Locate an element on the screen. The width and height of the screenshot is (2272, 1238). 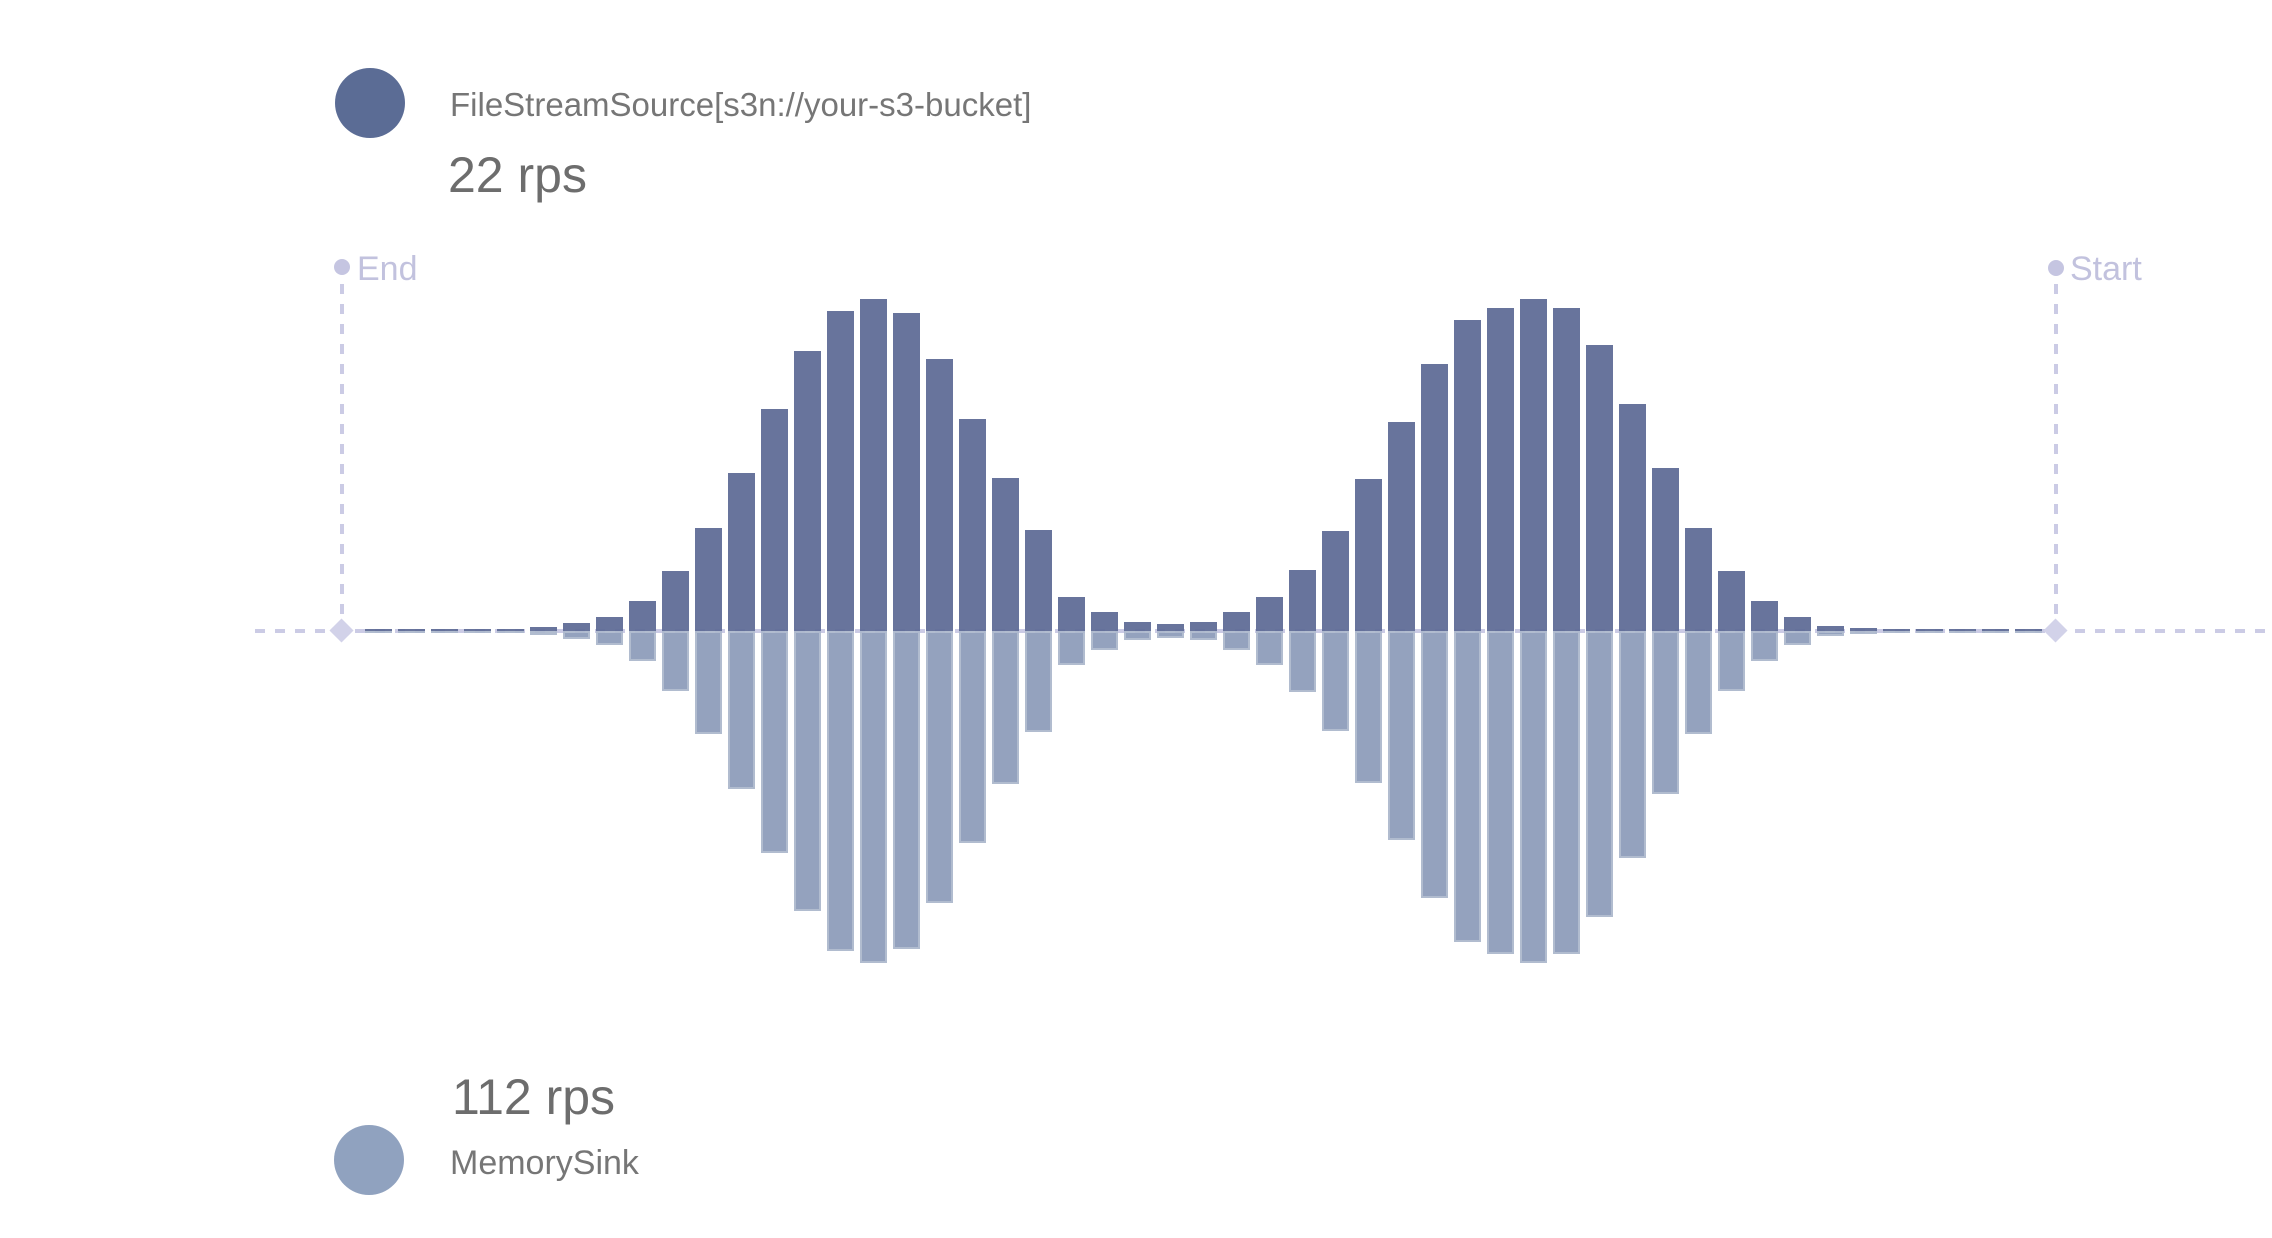
start-marker-diamond-icon is located at coordinates (2055, 630).